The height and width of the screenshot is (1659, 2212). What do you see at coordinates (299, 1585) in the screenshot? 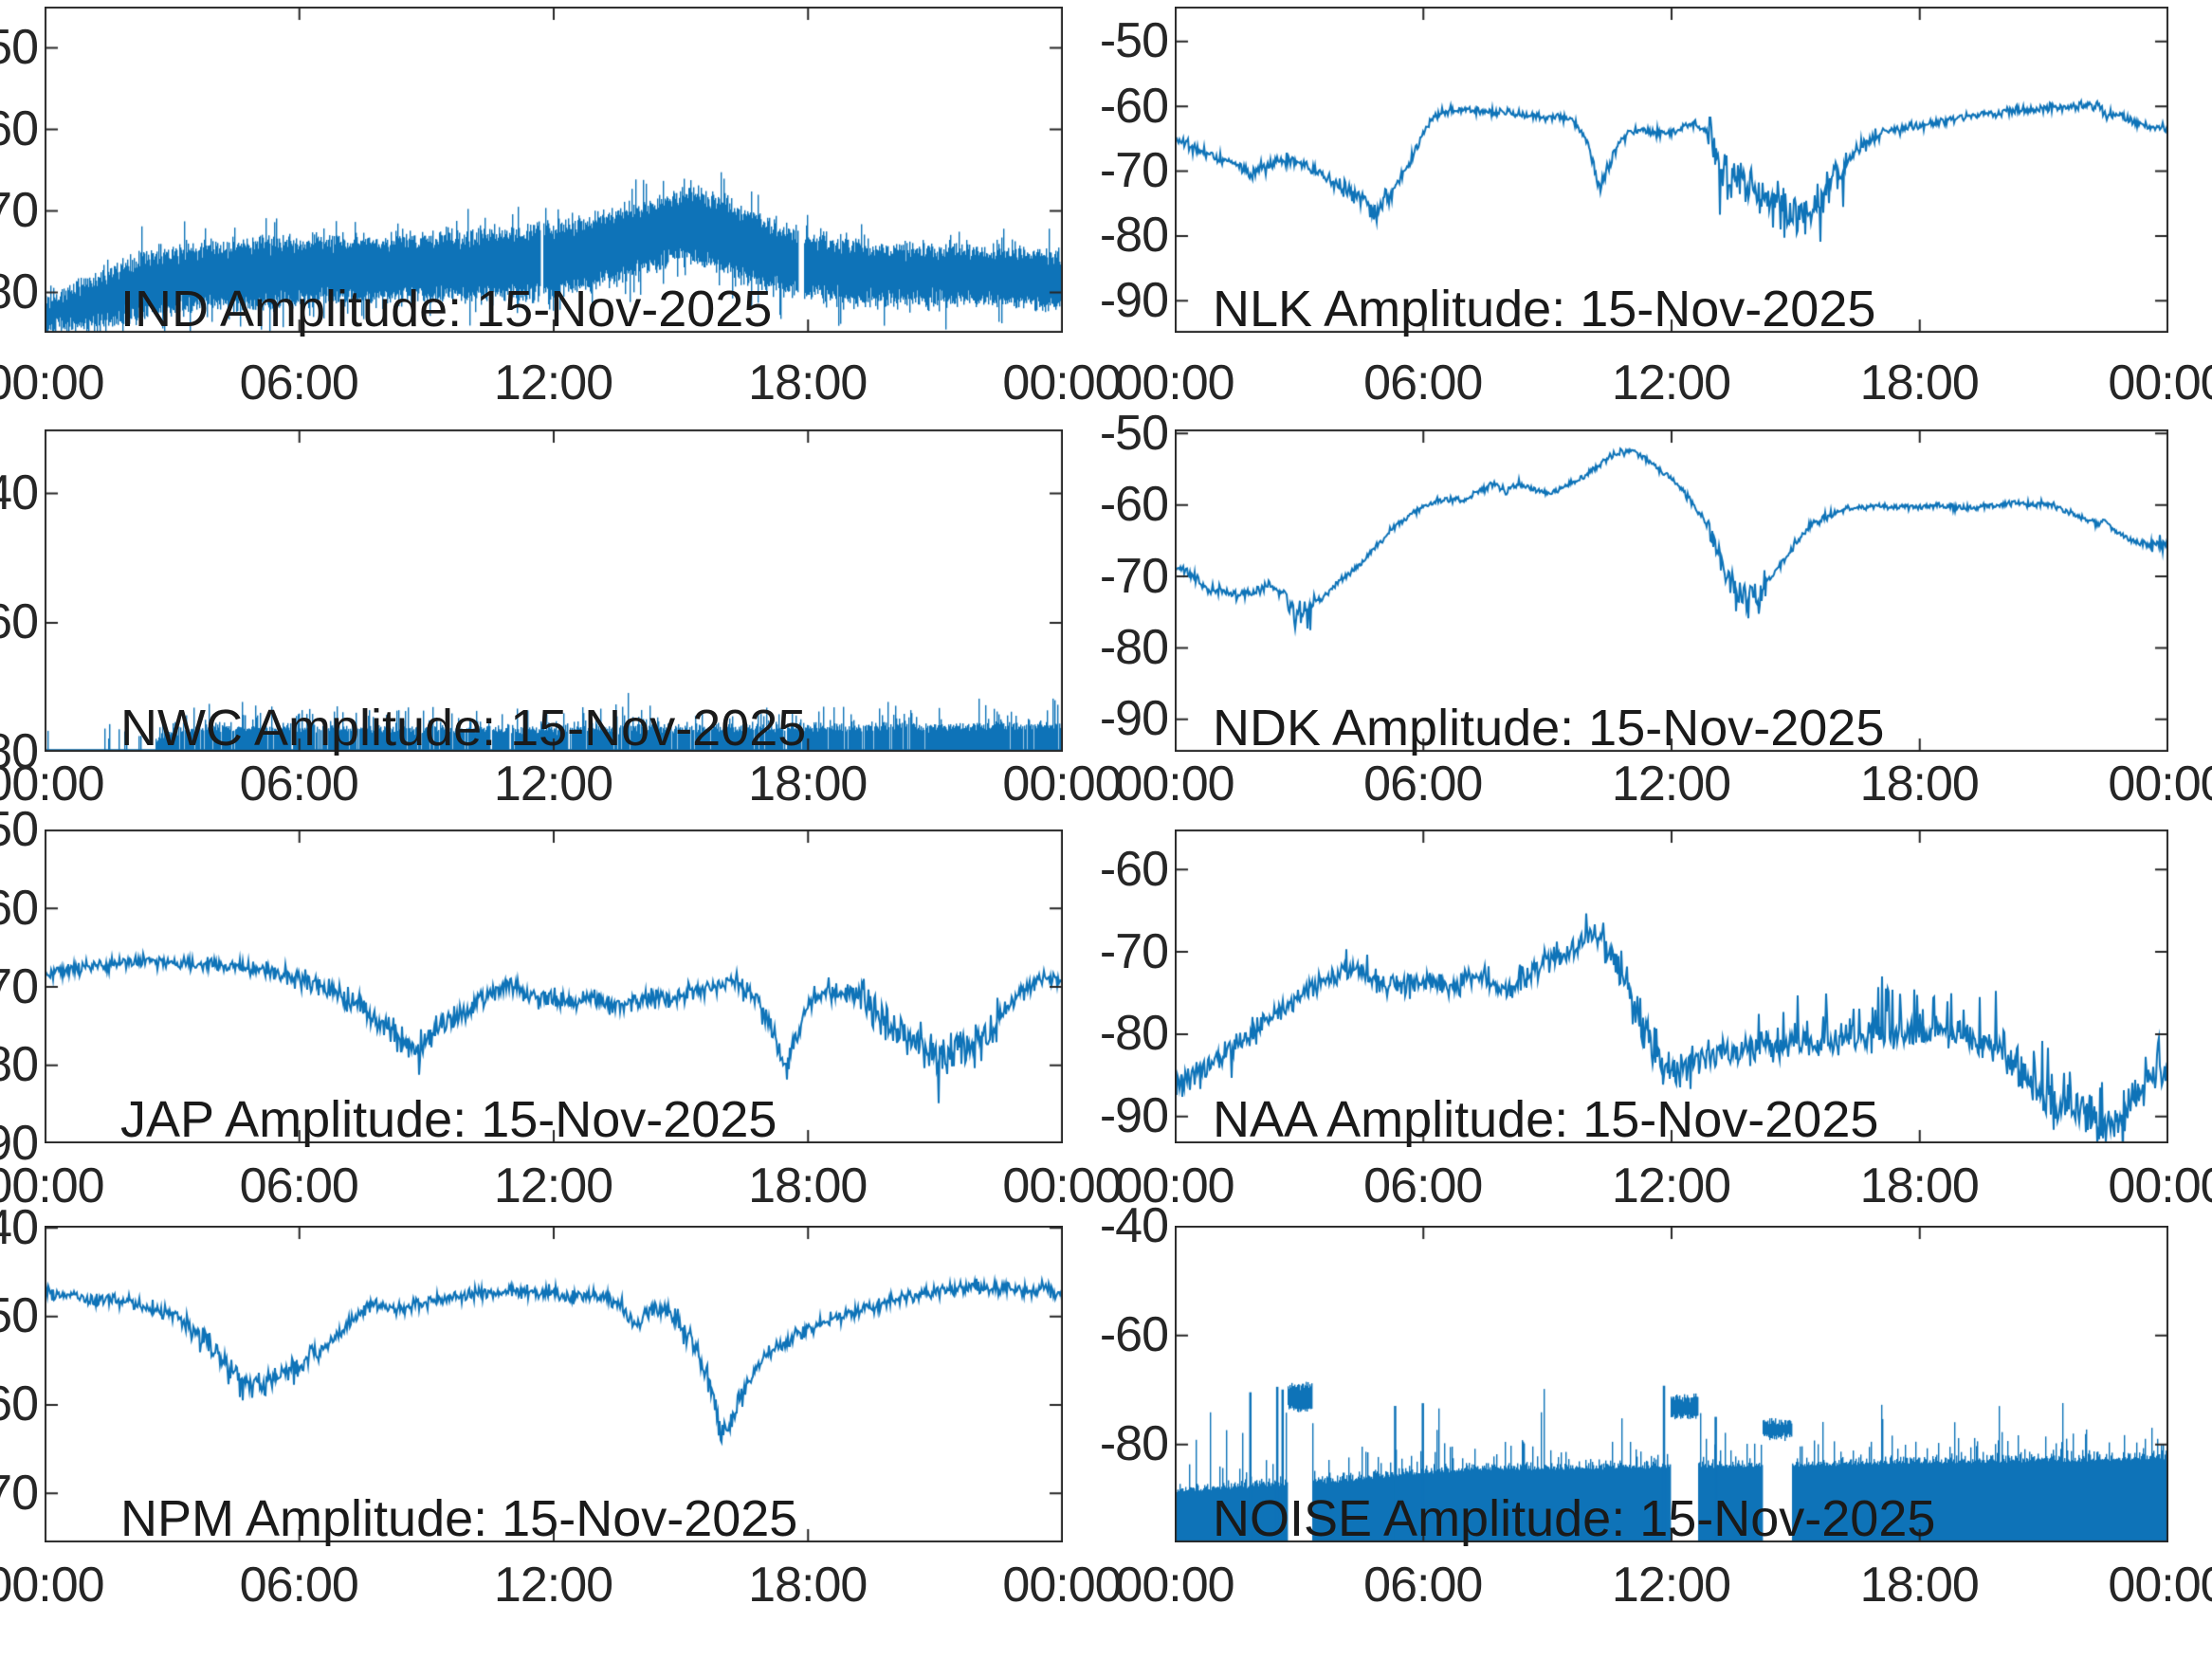
I see `x-tick-label-NPM: 06:00` at bounding box center [299, 1585].